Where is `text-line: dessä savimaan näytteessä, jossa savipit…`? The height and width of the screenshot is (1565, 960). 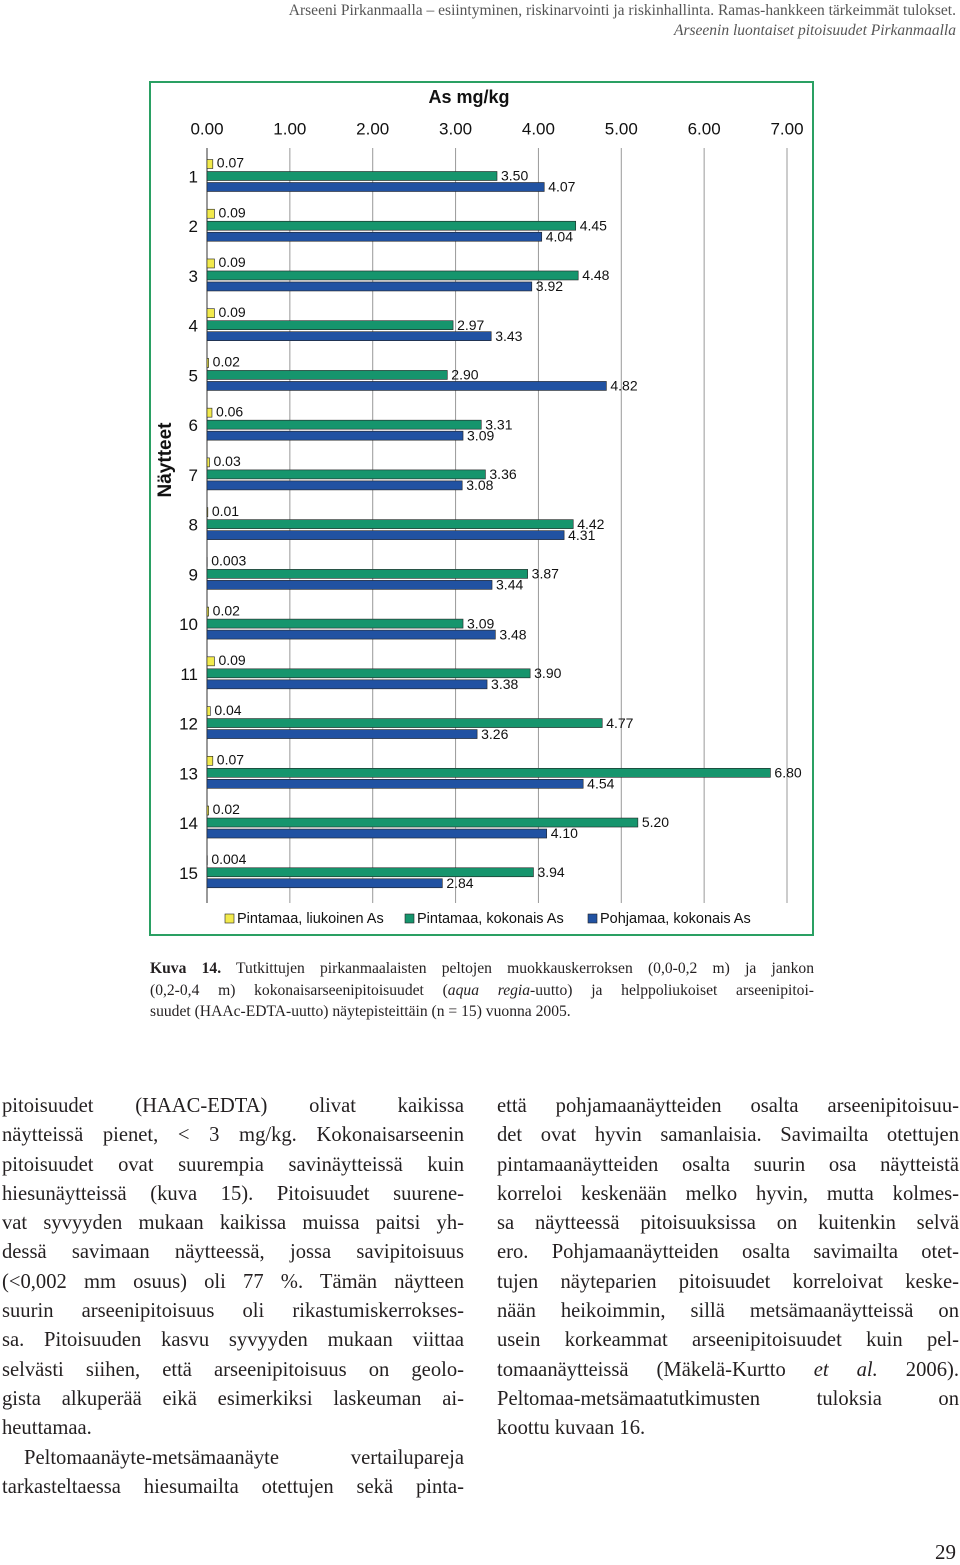 text-line: dessä savimaan näytteessä, jossa savipit… is located at coordinates (233, 1252).